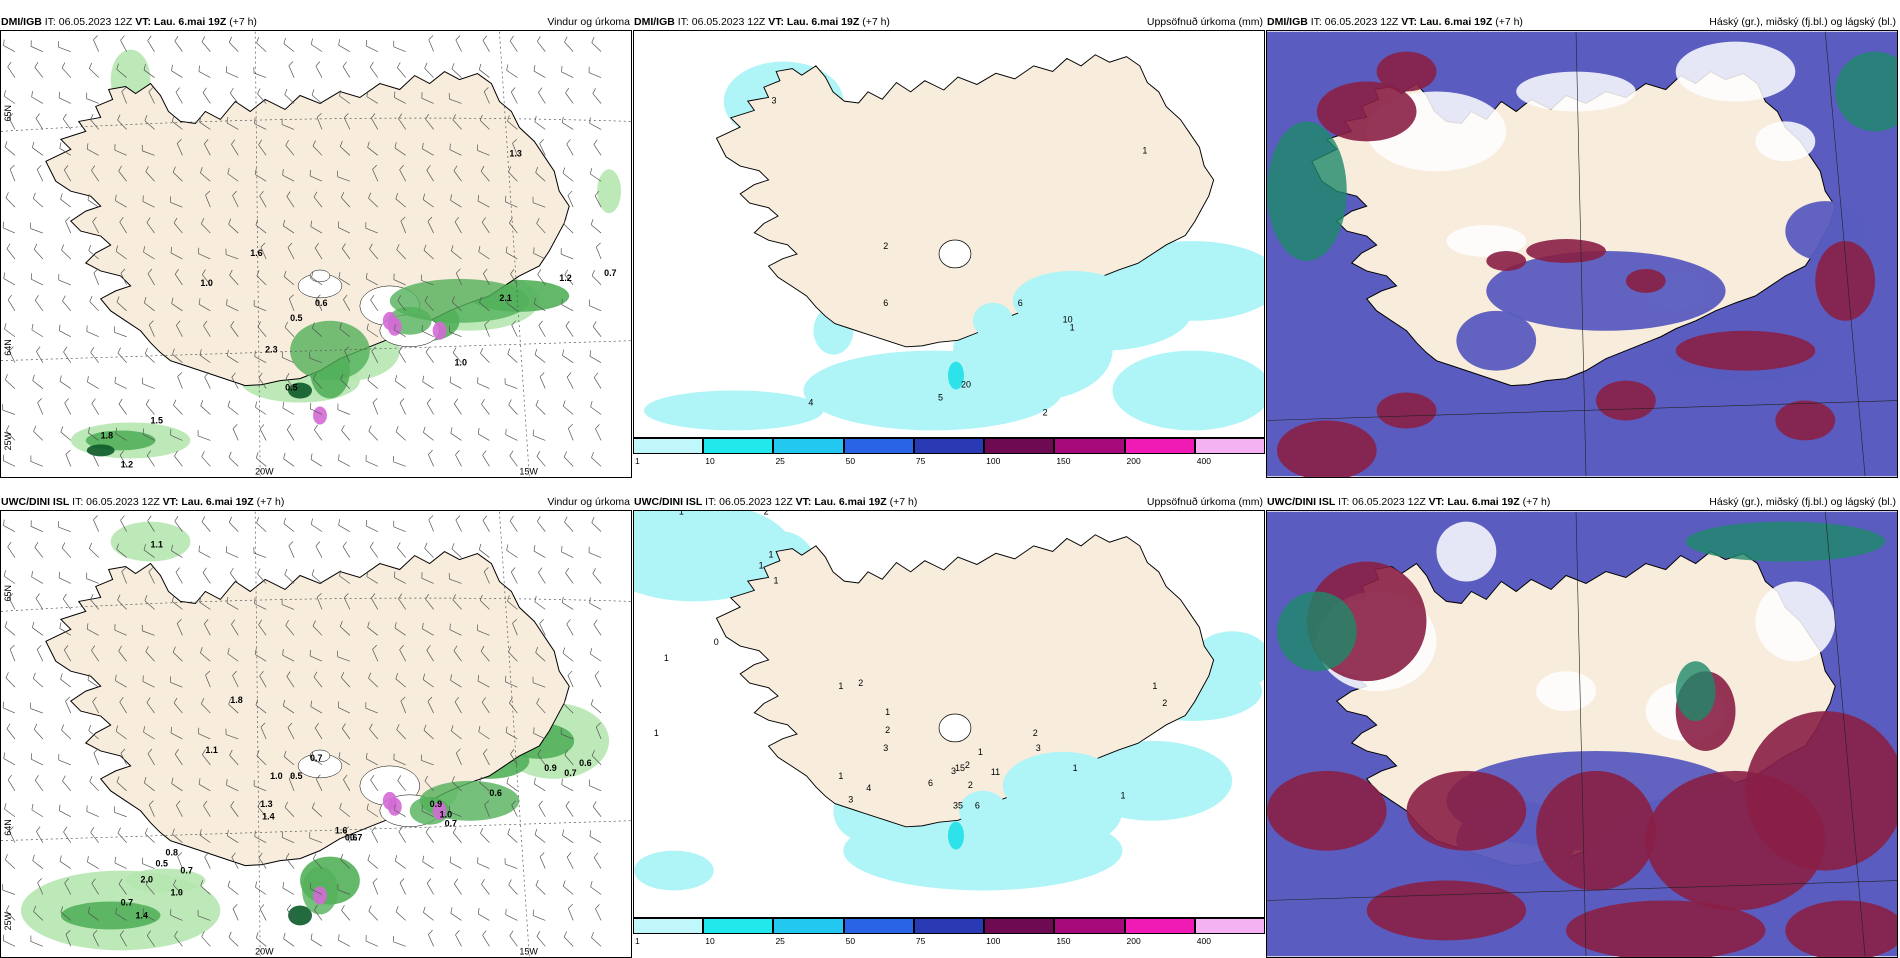 The width and height of the screenshot is (1900, 958). What do you see at coordinates (588, 22) in the screenshot?
I see `product-title: Vindur og úrkoma` at bounding box center [588, 22].